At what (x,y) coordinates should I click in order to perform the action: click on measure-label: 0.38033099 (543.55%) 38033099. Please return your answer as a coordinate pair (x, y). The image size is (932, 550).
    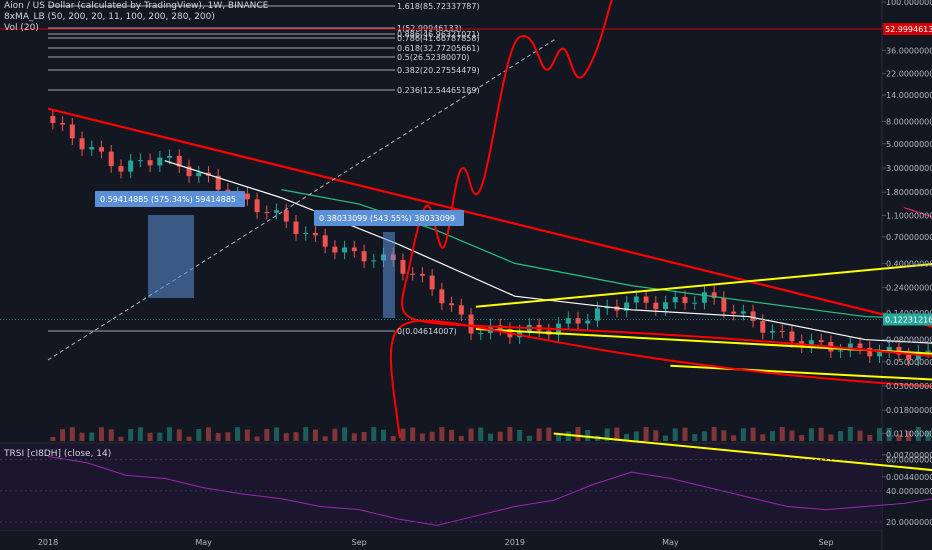
    Looking at the image, I should click on (387, 218).